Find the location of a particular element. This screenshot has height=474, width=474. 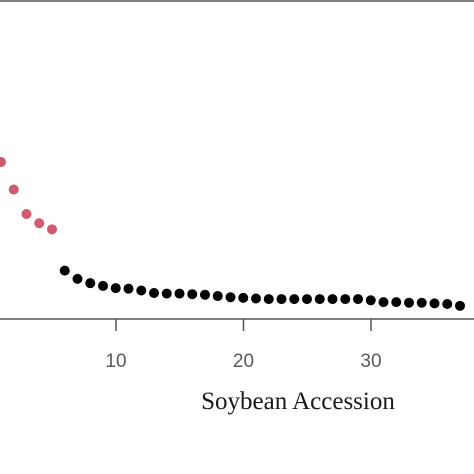

x-axis-ticks is located at coordinates (243, 325).